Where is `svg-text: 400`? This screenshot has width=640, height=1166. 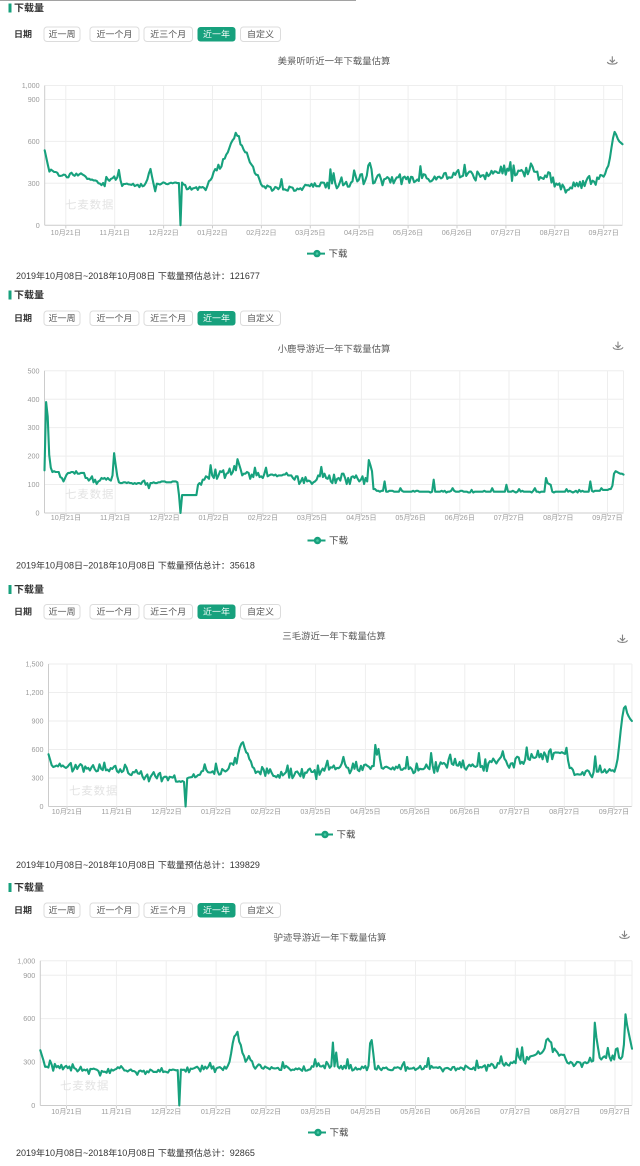
svg-text: 400 is located at coordinates (34, 399).